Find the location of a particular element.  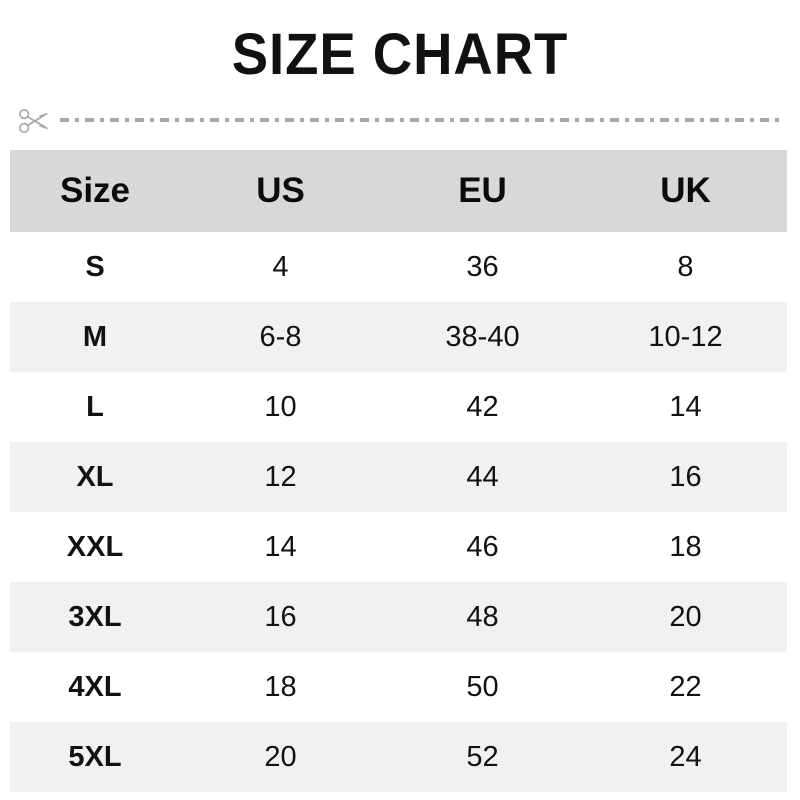

cell-size: L is located at coordinates (95, 406).